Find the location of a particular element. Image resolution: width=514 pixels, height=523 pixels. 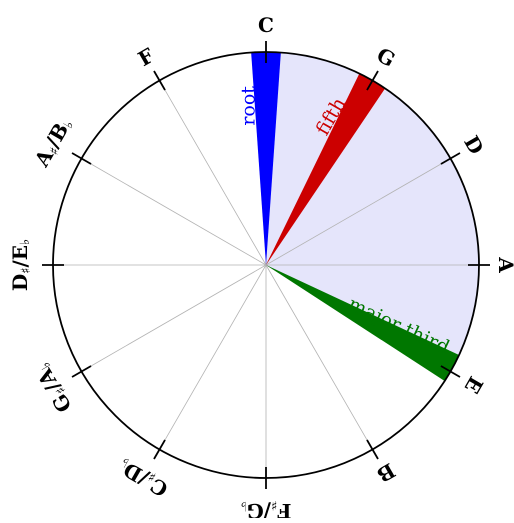

note-label-FsGb: F♯/G♭ is located at coordinates (265, 508).